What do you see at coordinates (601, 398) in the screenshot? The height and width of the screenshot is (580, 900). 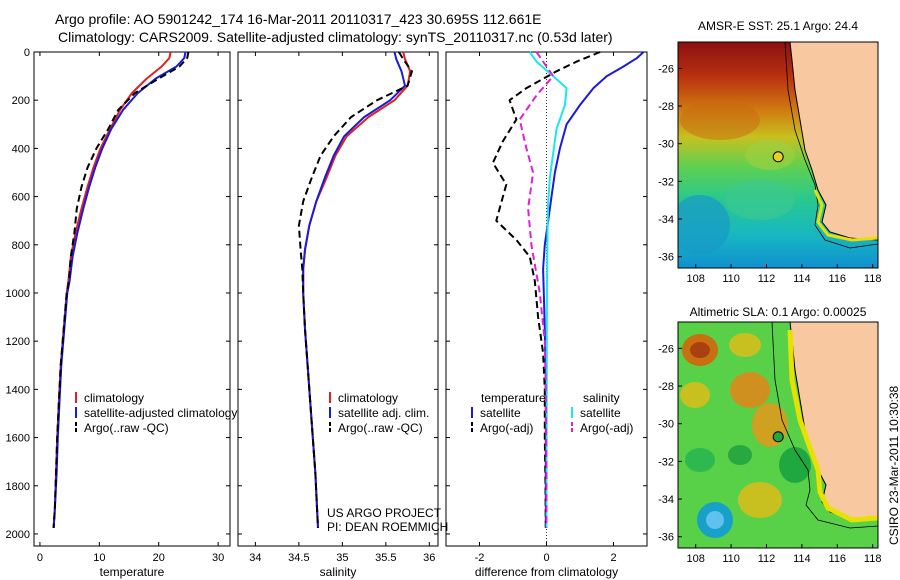 I see `legend-header: salinity` at bounding box center [601, 398].